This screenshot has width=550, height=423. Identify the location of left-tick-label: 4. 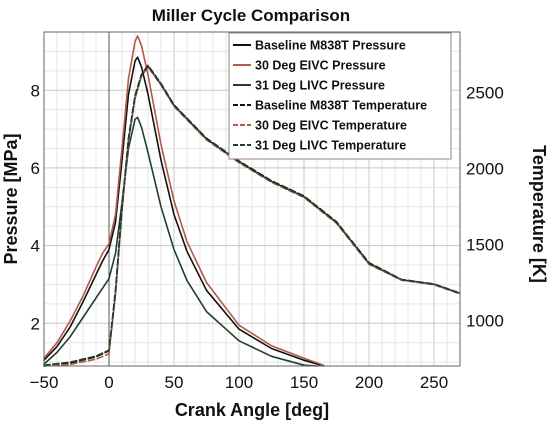
(35, 246).